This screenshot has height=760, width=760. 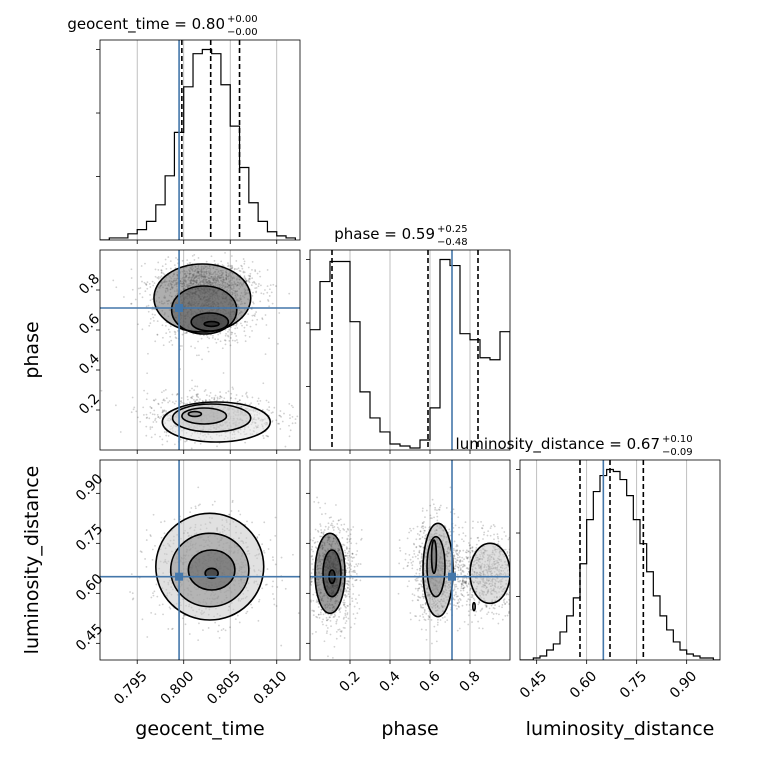 I want to click on panel-content, so click(x=405, y=560).